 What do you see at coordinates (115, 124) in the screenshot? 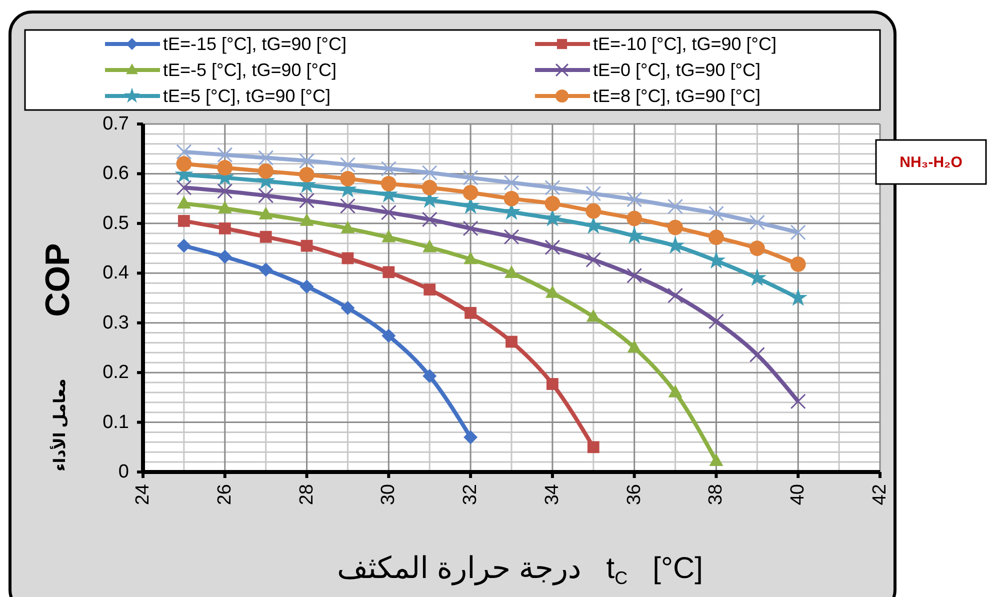
I see `y-tick-label: 0.7` at bounding box center [115, 124].